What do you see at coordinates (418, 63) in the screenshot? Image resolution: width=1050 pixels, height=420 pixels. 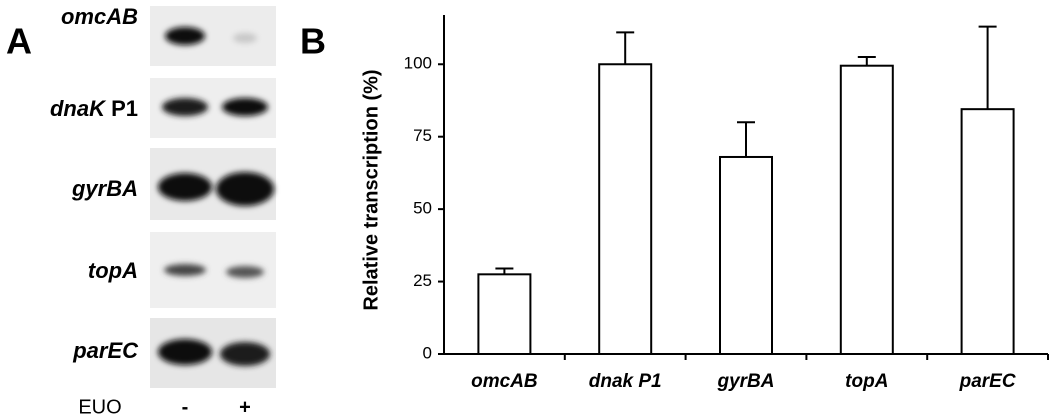 I see `y-tick-label: 100` at bounding box center [418, 63].